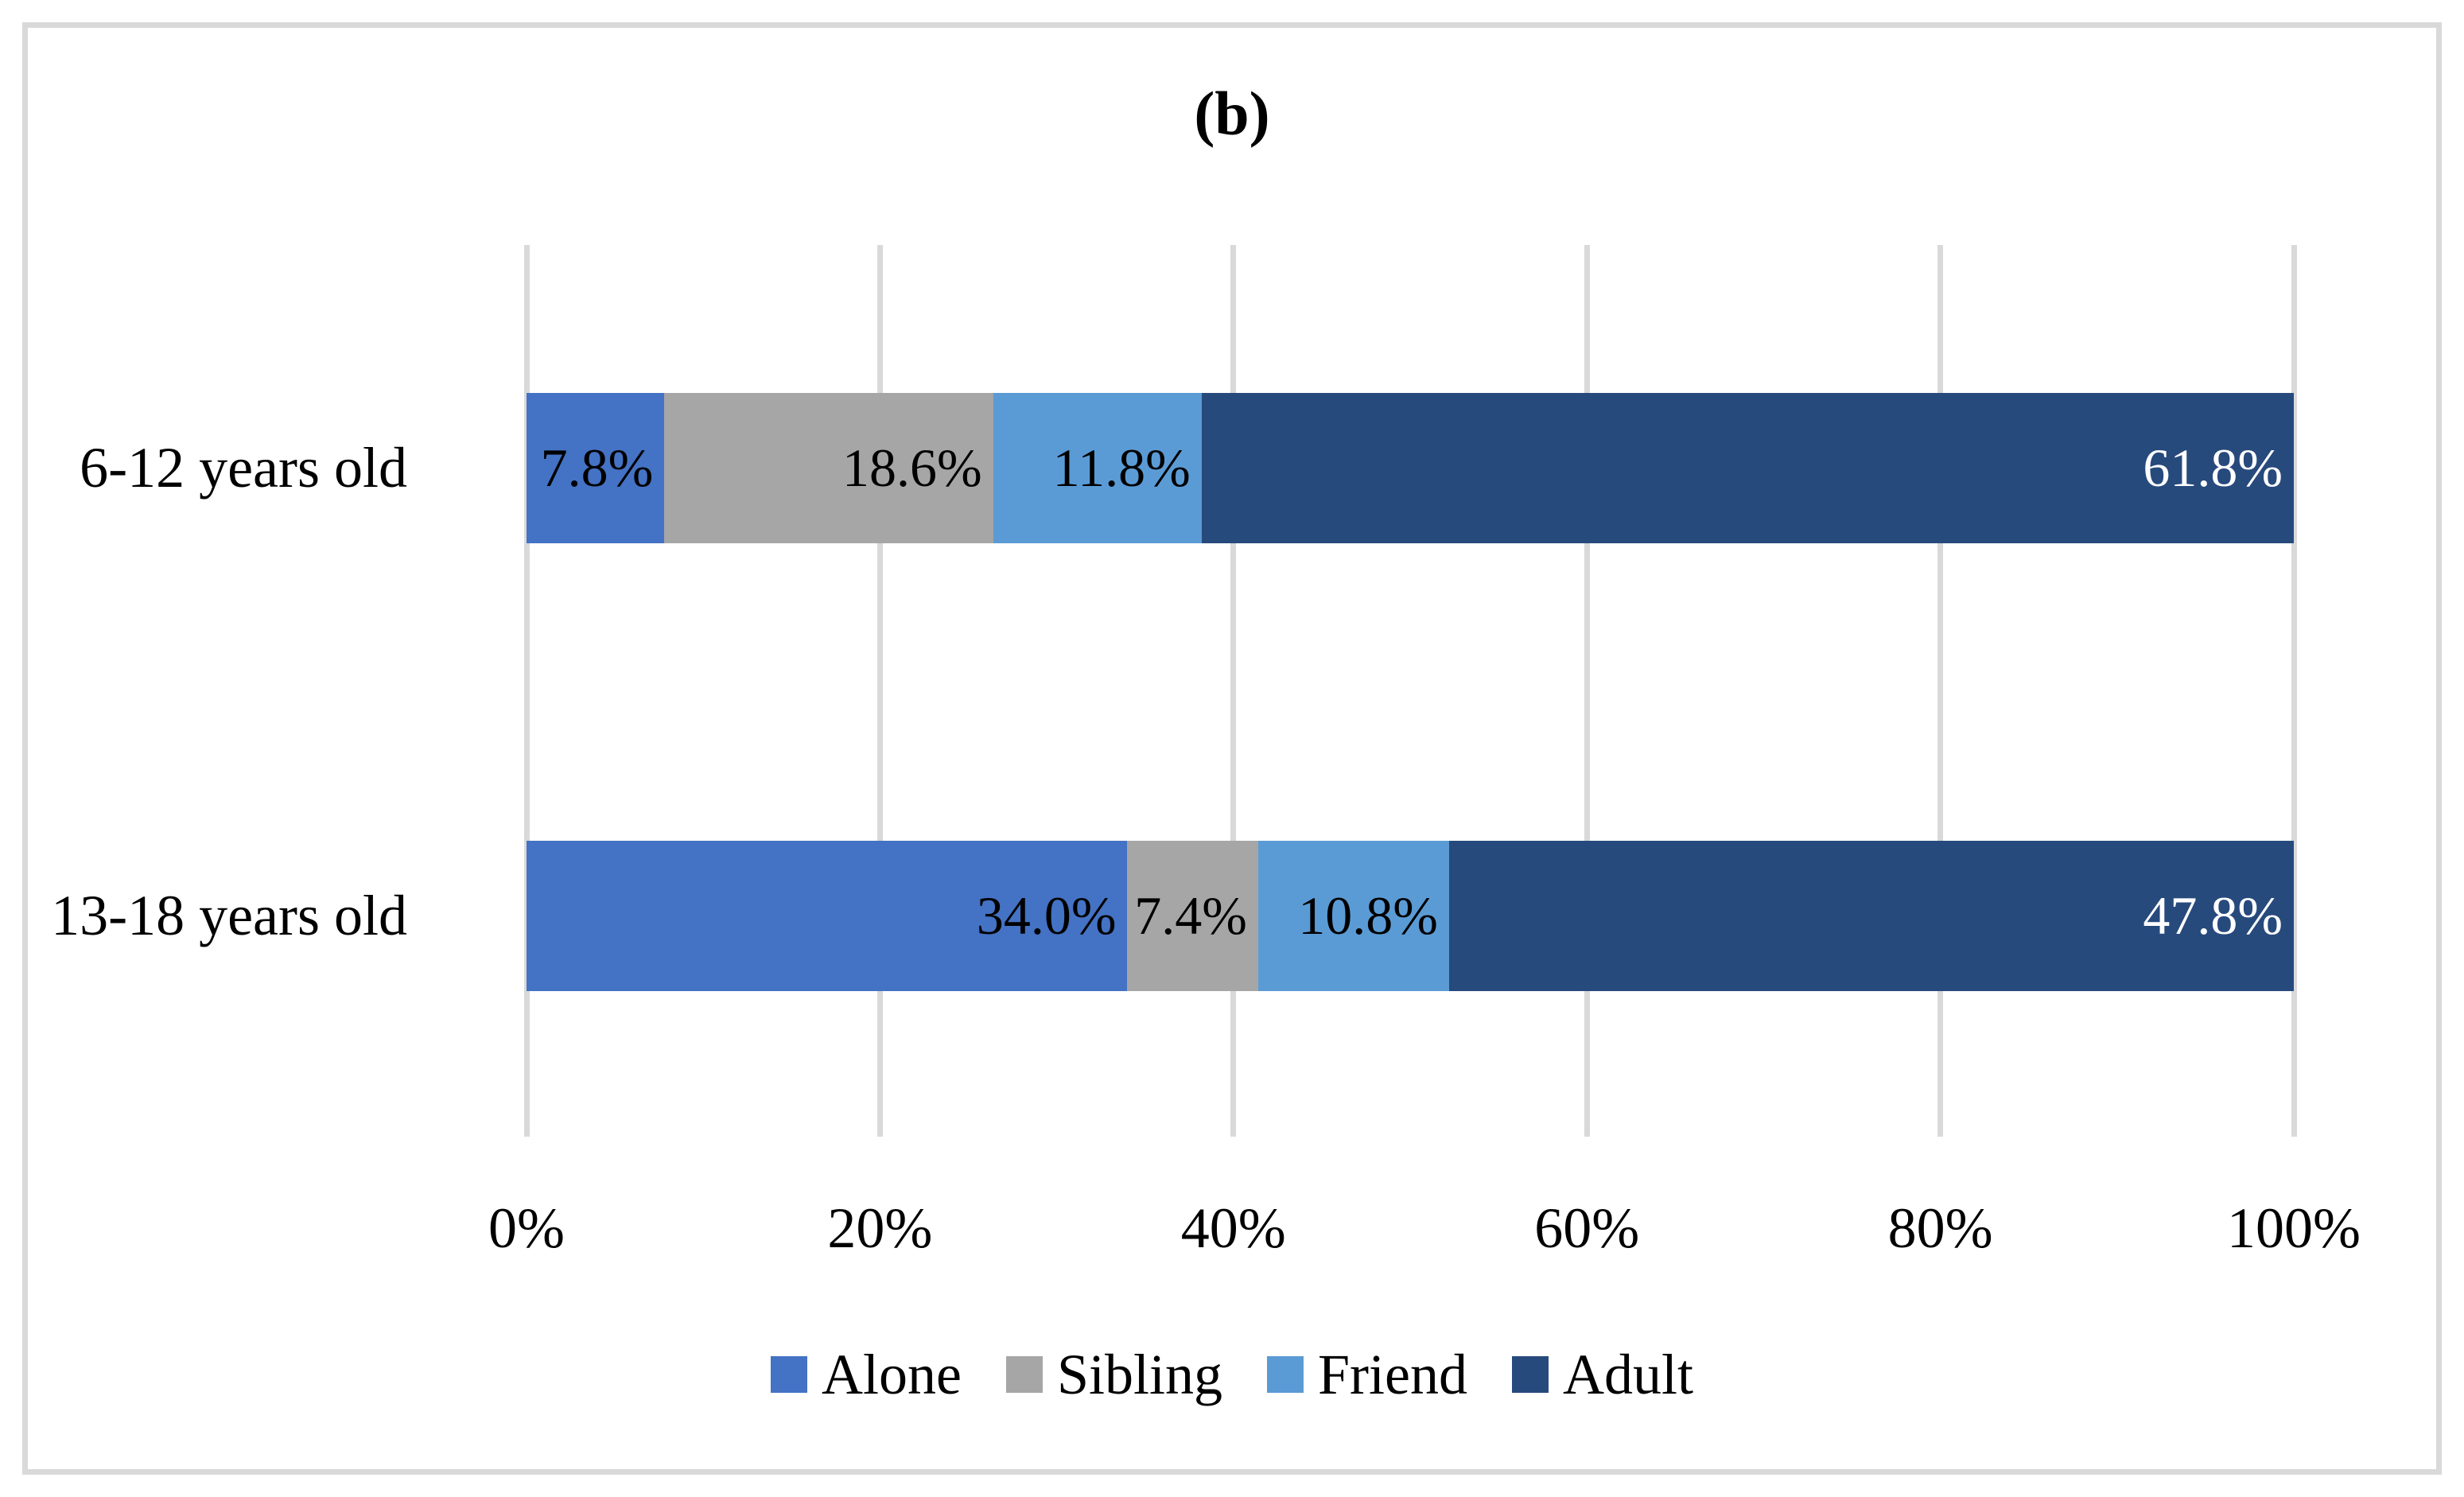 Image resolution: width=2464 pixels, height=1497 pixels. What do you see at coordinates (1232, 1374) in the screenshot?
I see `legend: Alone Sibling Friend Adult` at bounding box center [1232, 1374].